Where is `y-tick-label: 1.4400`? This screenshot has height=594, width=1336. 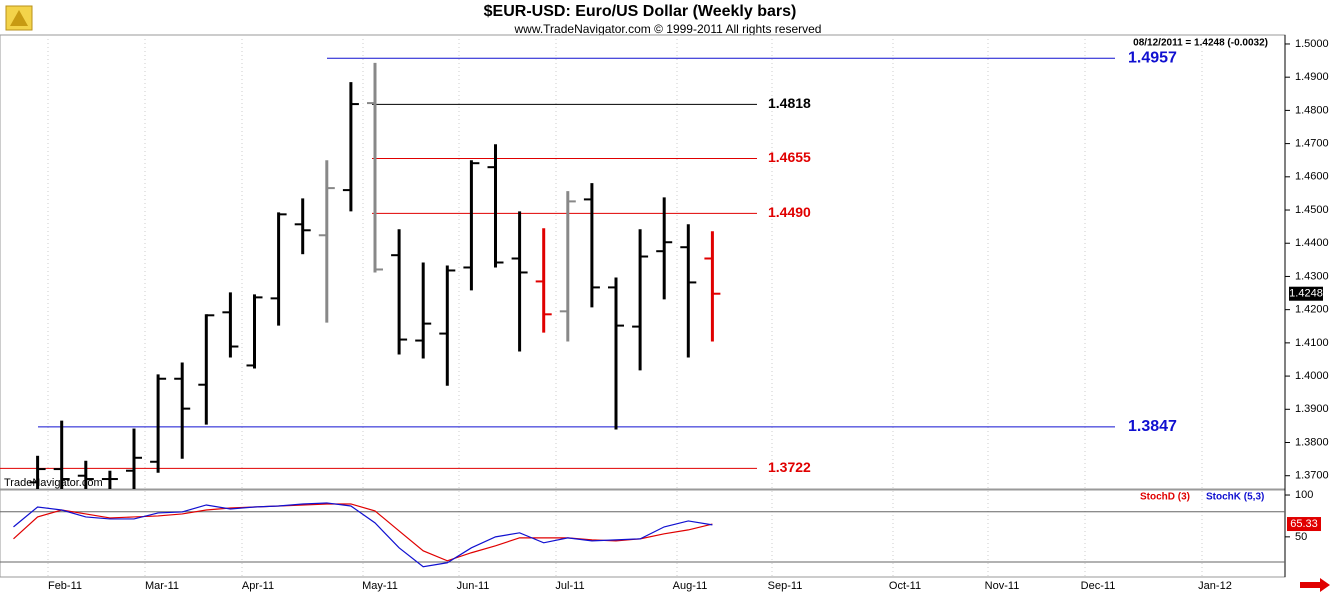 y-tick-label: 1.4400 is located at coordinates (1312, 243).